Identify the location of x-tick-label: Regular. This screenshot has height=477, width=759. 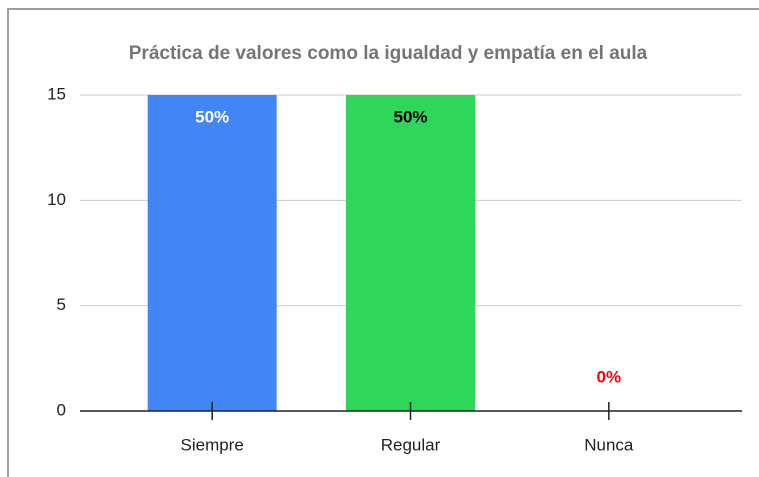
(411, 444).